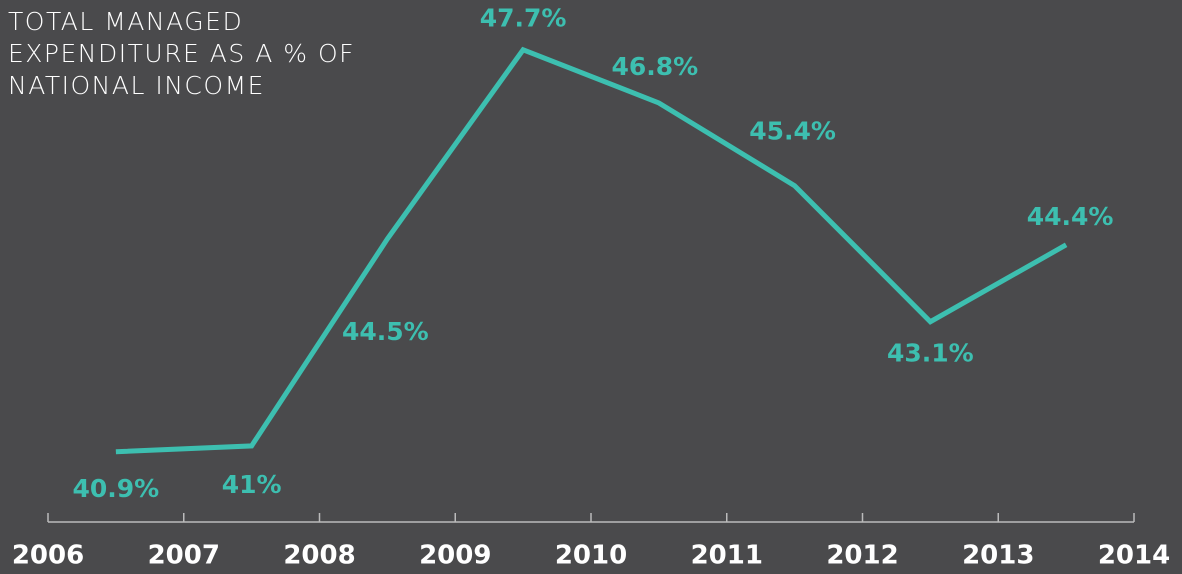 The width and height of the screenshot is (1182, 574). What do you see at coordinates (184, 556) in the screenshot?
I see `x-tick-label: 2007` at bounding box center [184, 556].